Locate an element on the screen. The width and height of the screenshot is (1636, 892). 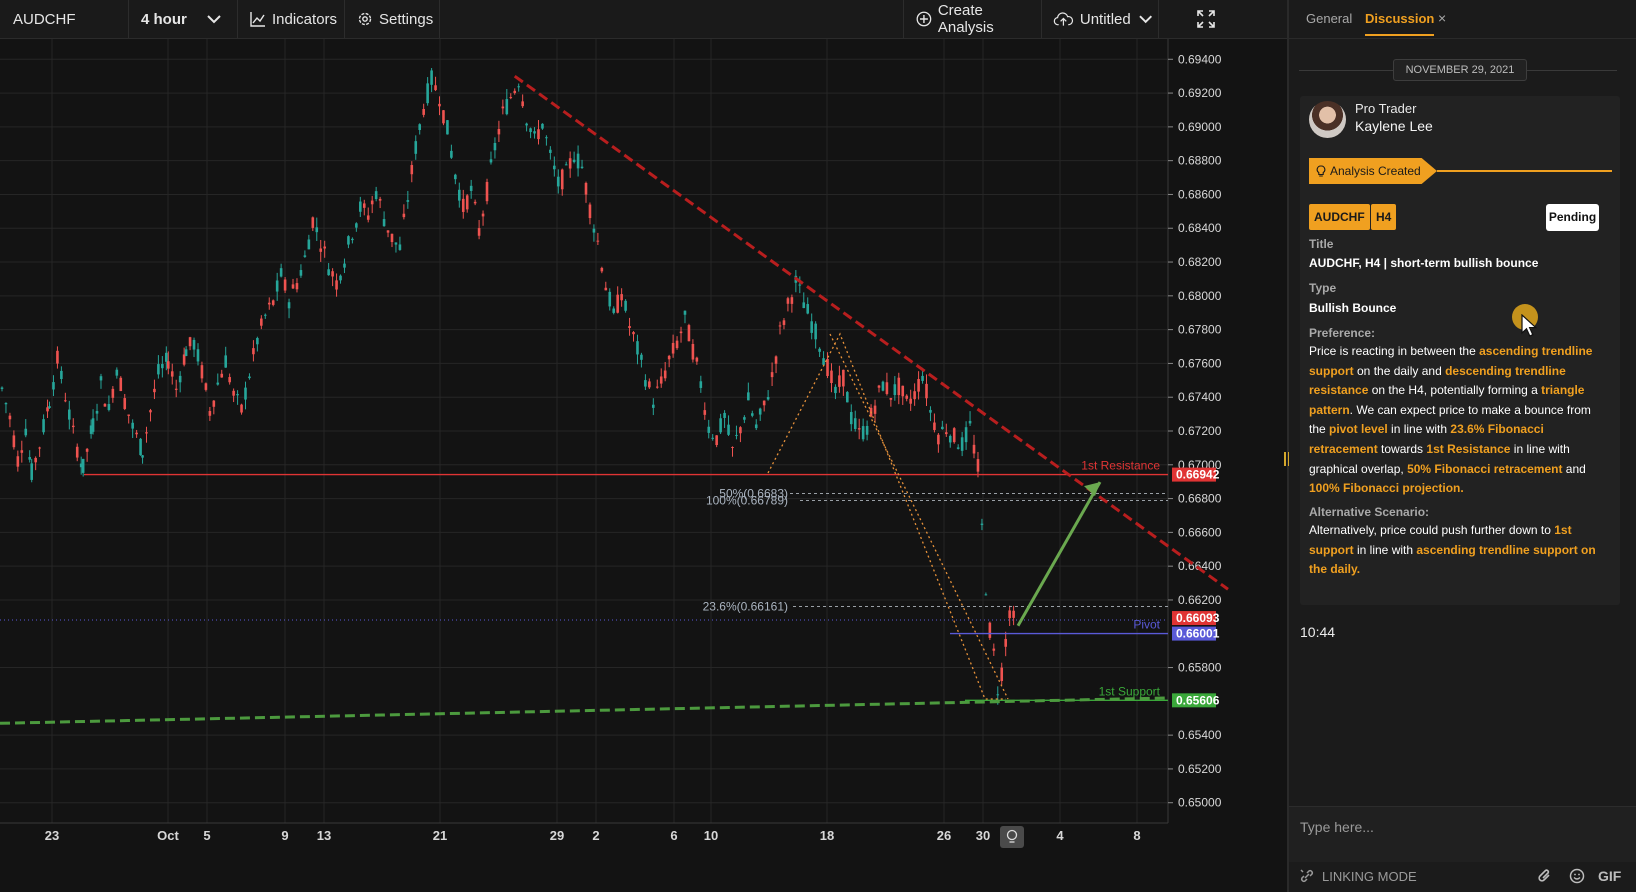
projection-arrow-head is located at coordinates (1092, 489).